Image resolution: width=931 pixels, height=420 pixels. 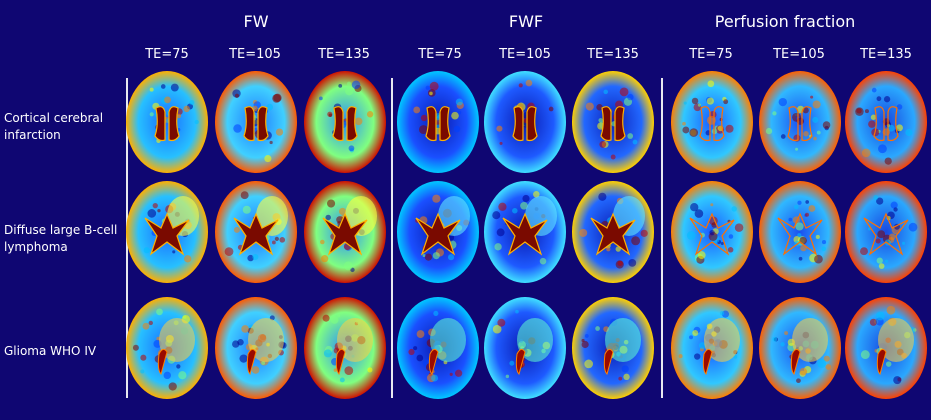 What do you see at coordinates (61, 238) in the screenshot?
I see `row-label-lymphoma: Diffuse large B-cell lymphoma` at bounding box center [61, 238].